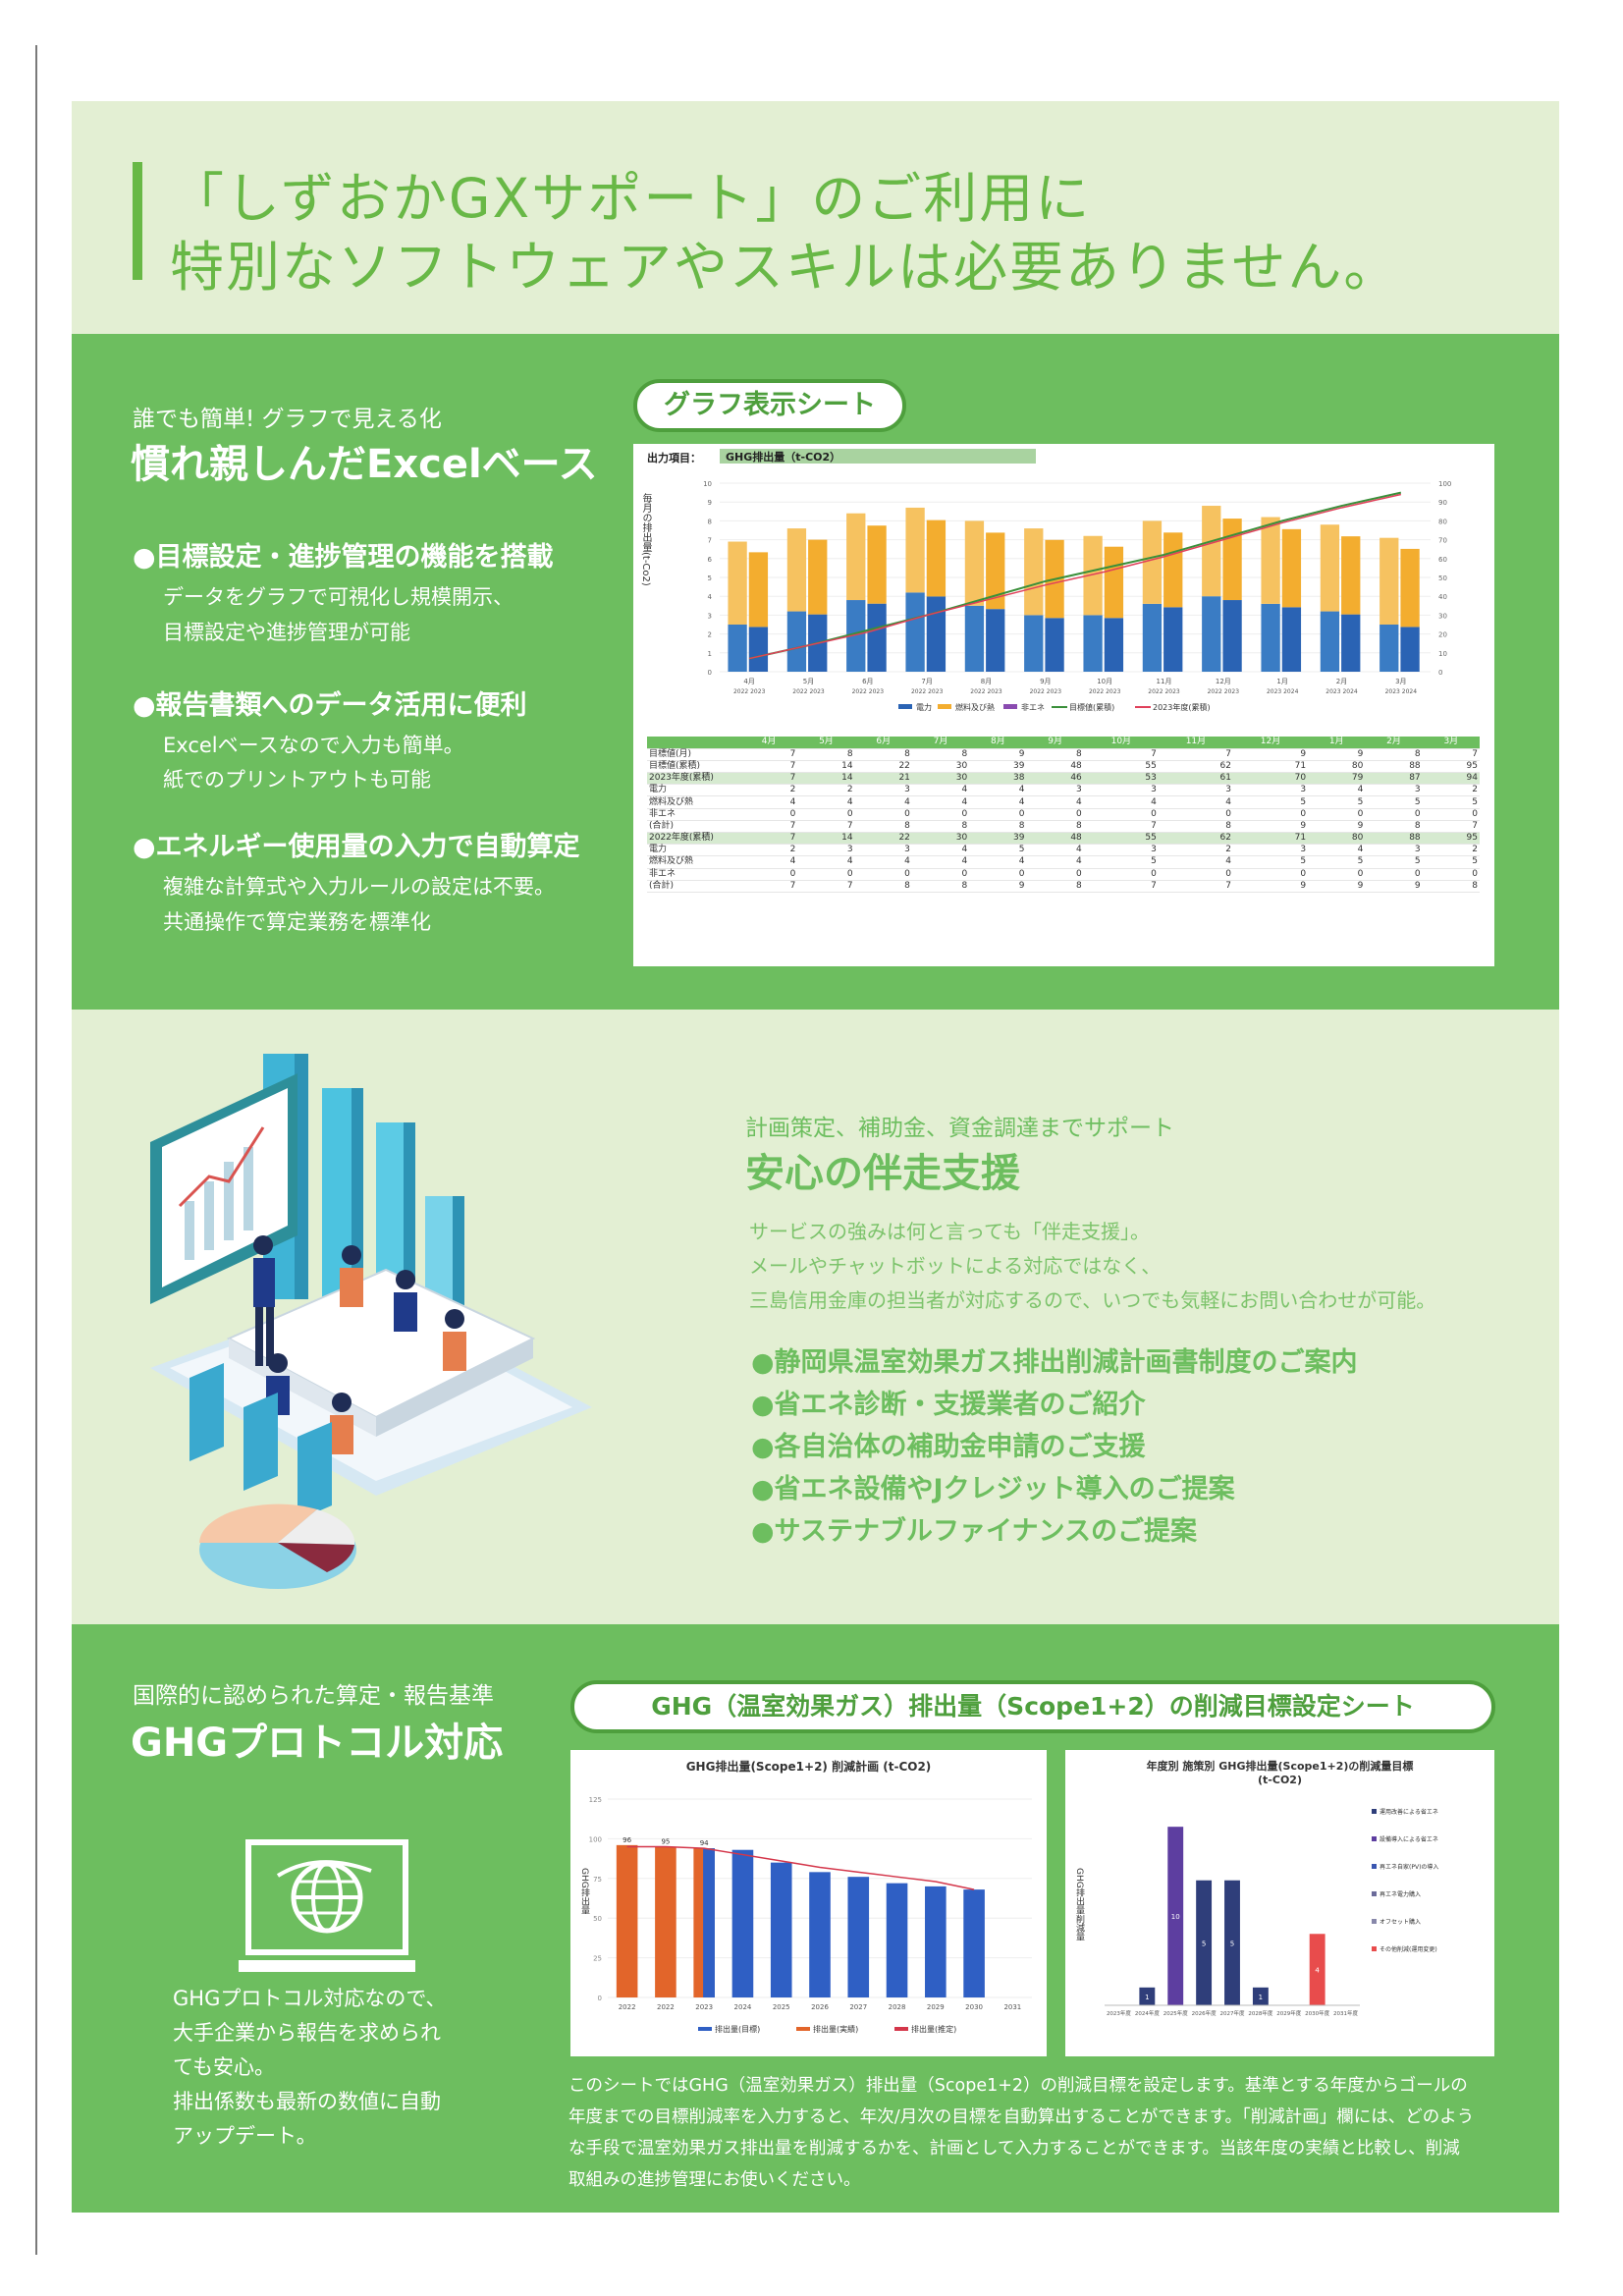  I want to click on row-label: 燃料及び熱, so click(693, 802).